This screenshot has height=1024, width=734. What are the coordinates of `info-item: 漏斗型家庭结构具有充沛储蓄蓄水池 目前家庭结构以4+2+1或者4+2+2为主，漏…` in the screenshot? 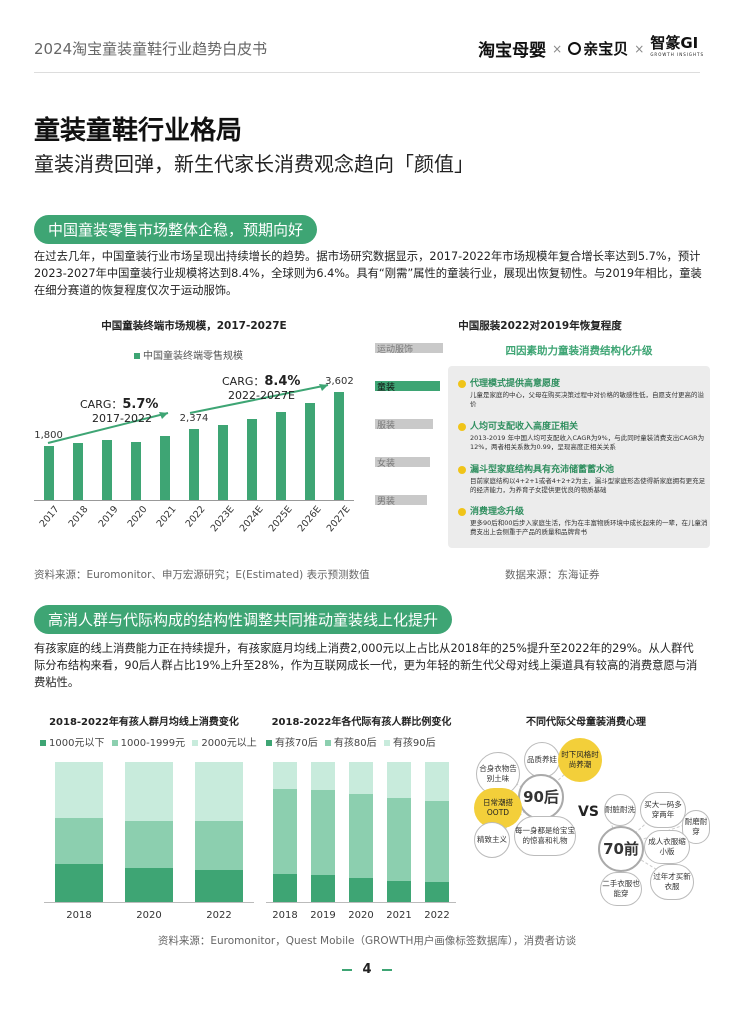 It's located at (583, 478).